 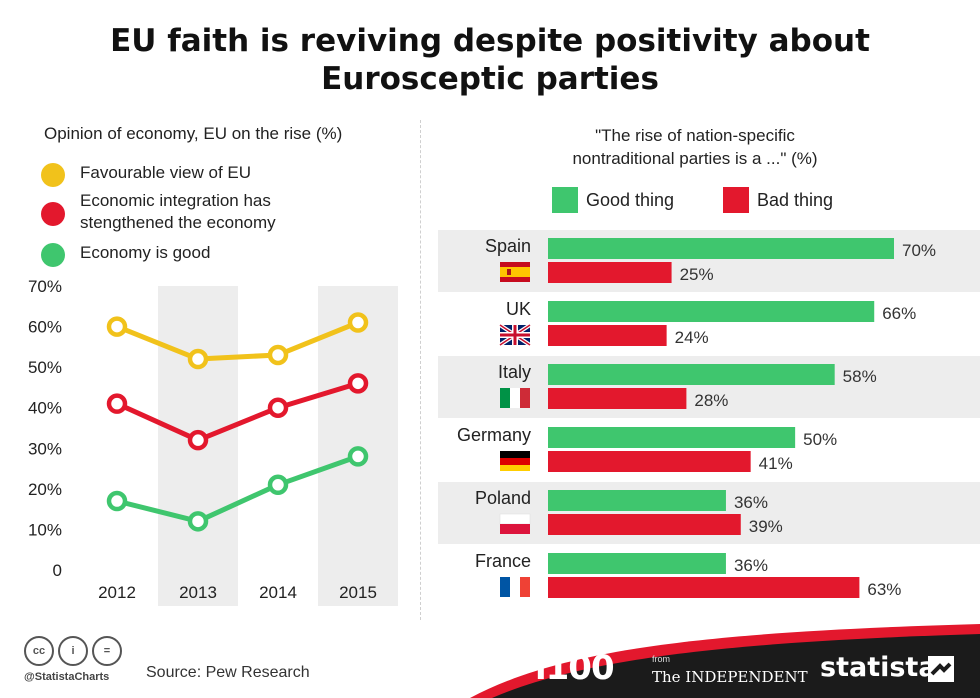 What do you see at coordinates (878, 667) in the screenshot?
I see `statista-logo: statista` at bounding box center [878, 667].